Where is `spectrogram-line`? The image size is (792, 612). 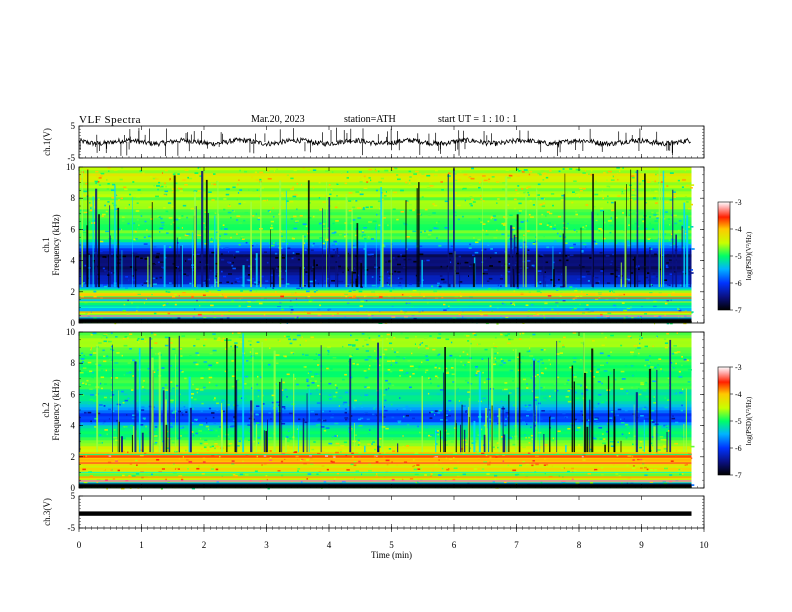 spectrogram-line is located at coordinates (385, 467).